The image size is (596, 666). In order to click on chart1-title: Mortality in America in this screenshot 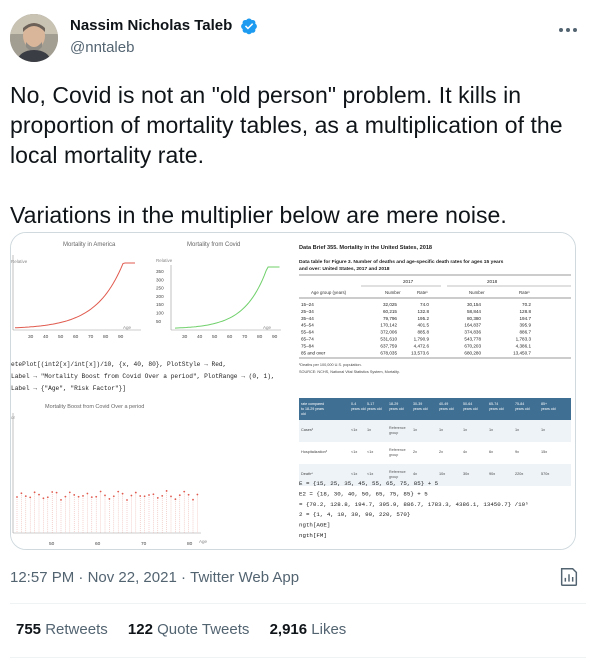, I will do `click(89, 245)`.